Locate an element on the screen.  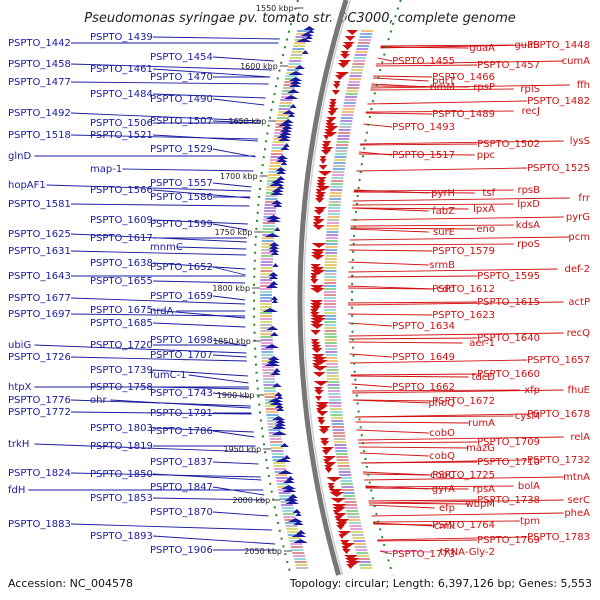
reverse-gene-label: PSPTO_1738 is located at coordinates (508, 500).